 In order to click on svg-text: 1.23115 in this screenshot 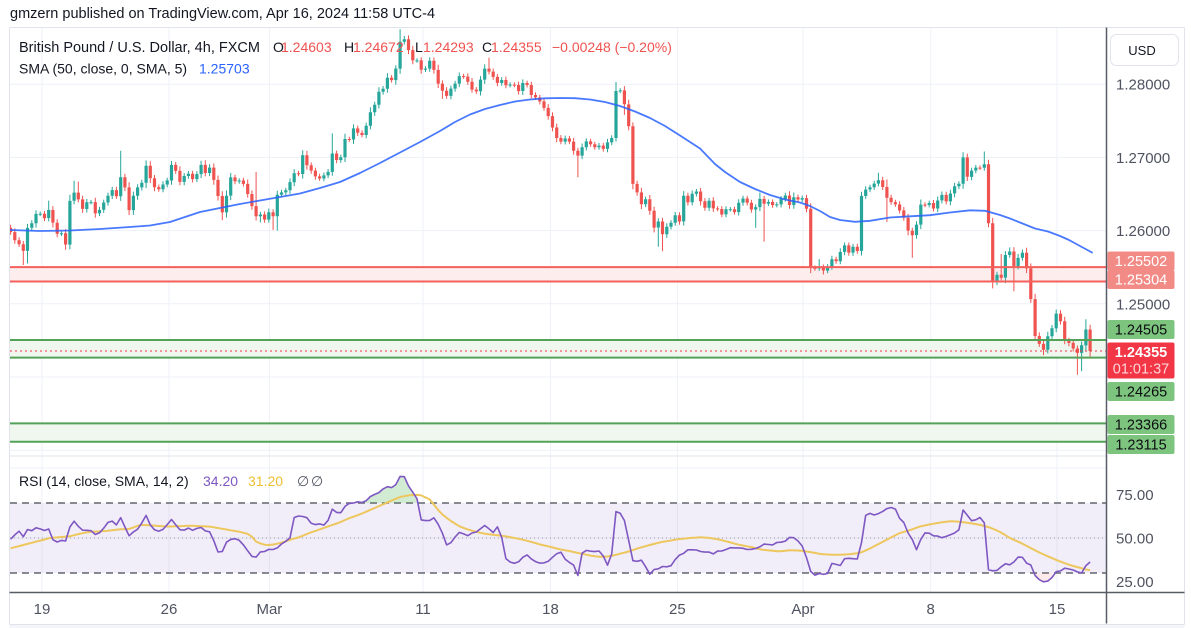, I will do `click(1140, 446)`.